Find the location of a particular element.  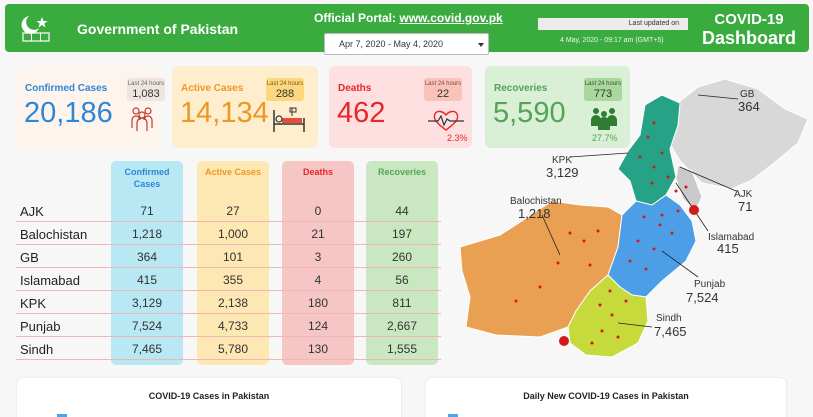

col-head-active: Active Cases is located at coordinates (233, 172).